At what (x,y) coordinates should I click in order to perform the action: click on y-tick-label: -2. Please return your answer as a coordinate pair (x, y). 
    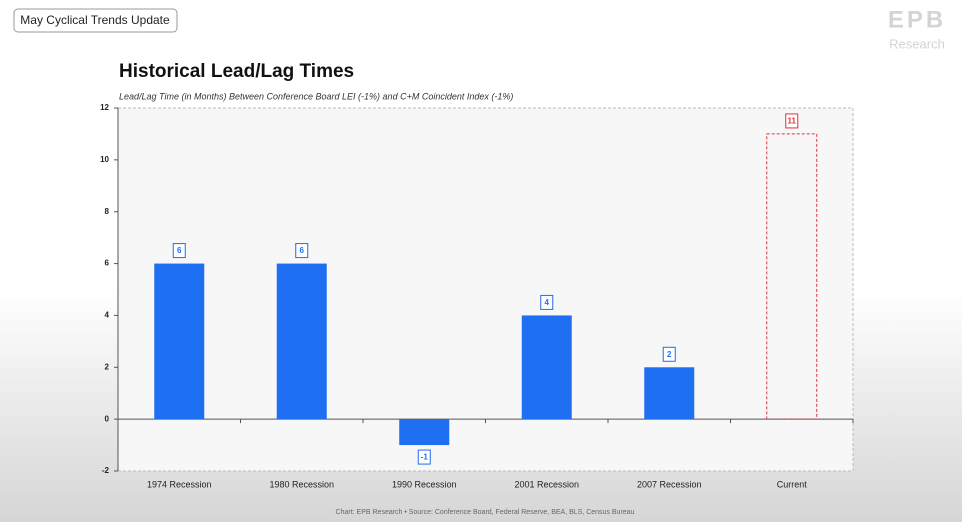
    Looking at the image, I should click on (106, 470).